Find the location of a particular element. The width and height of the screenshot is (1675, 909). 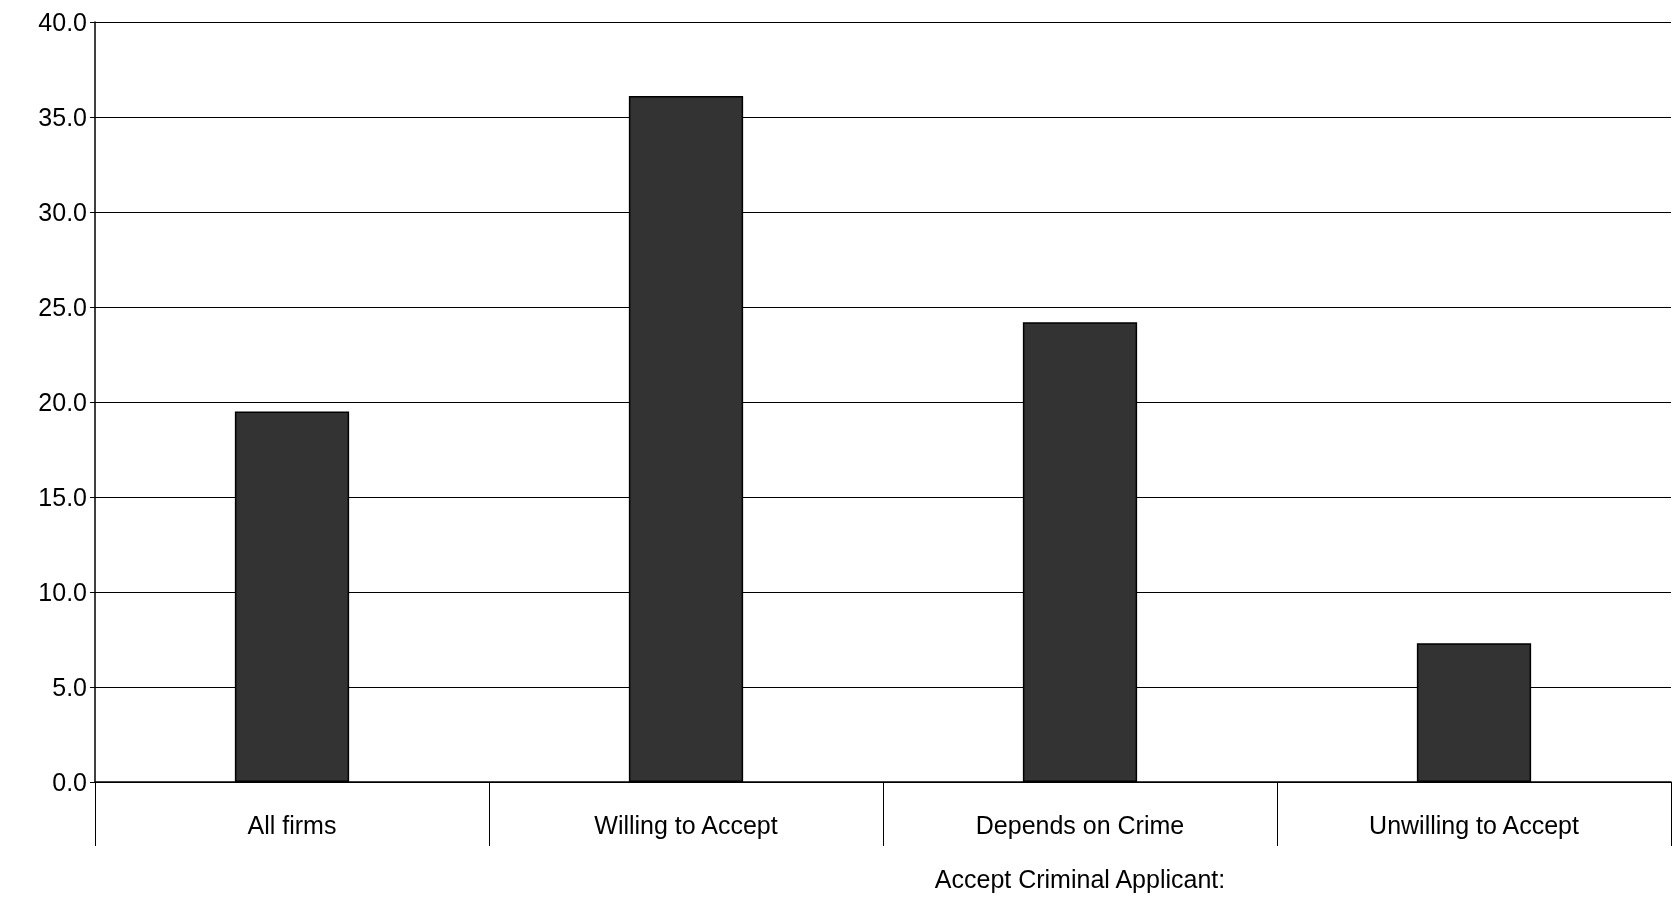

x-tick-label: Depends on Crime is located at coordinates (1080, 824).